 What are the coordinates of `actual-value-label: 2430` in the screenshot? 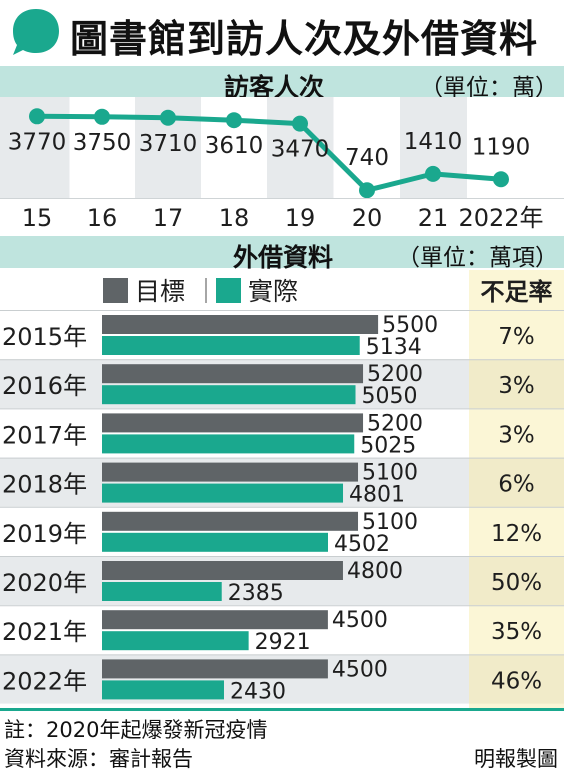 It's located at (258, 691).